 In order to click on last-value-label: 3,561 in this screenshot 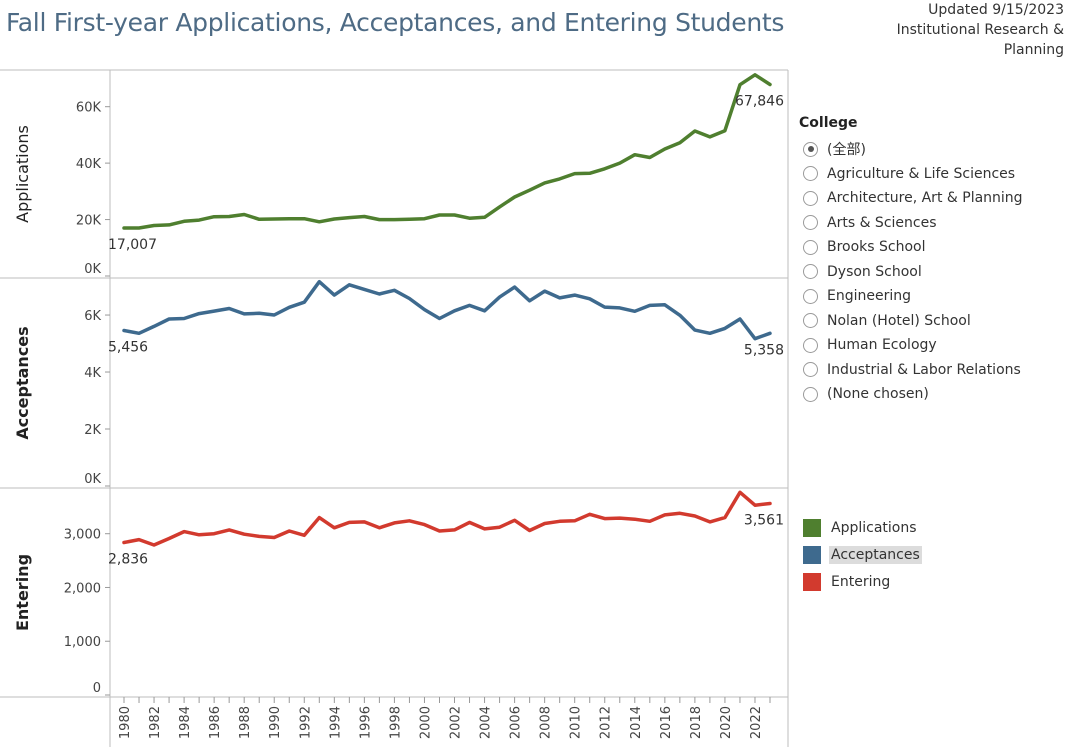, I will do `click(764, 521)`.